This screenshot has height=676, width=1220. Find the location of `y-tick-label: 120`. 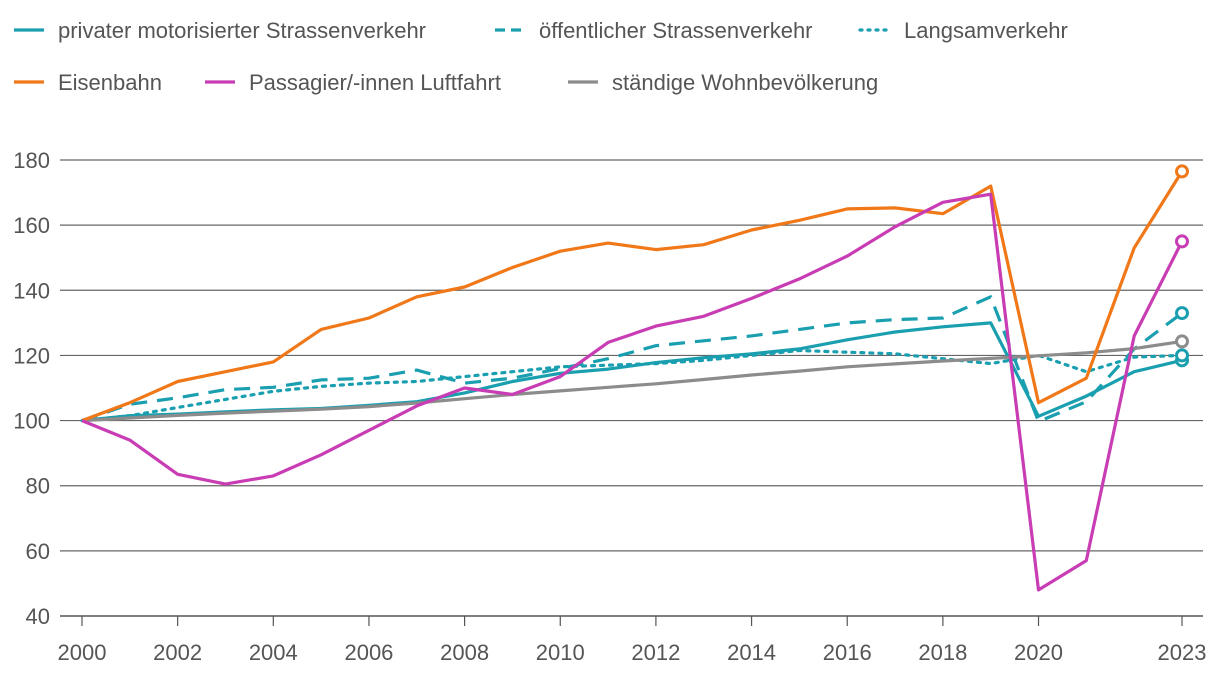

y-tick-label: 120 is located at coordinates (31, 355).